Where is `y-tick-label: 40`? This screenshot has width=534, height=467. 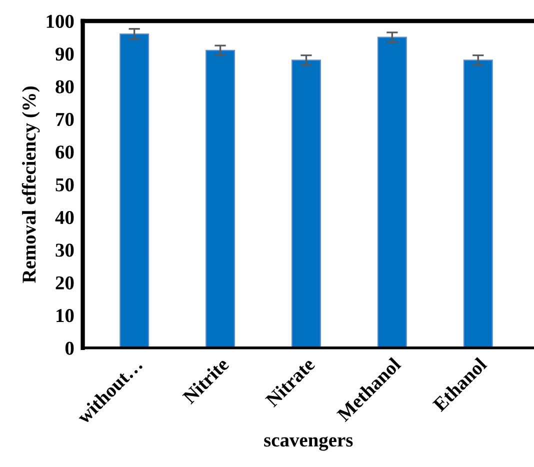
y-tick-label: 40 is located at coordinates (64, 217).